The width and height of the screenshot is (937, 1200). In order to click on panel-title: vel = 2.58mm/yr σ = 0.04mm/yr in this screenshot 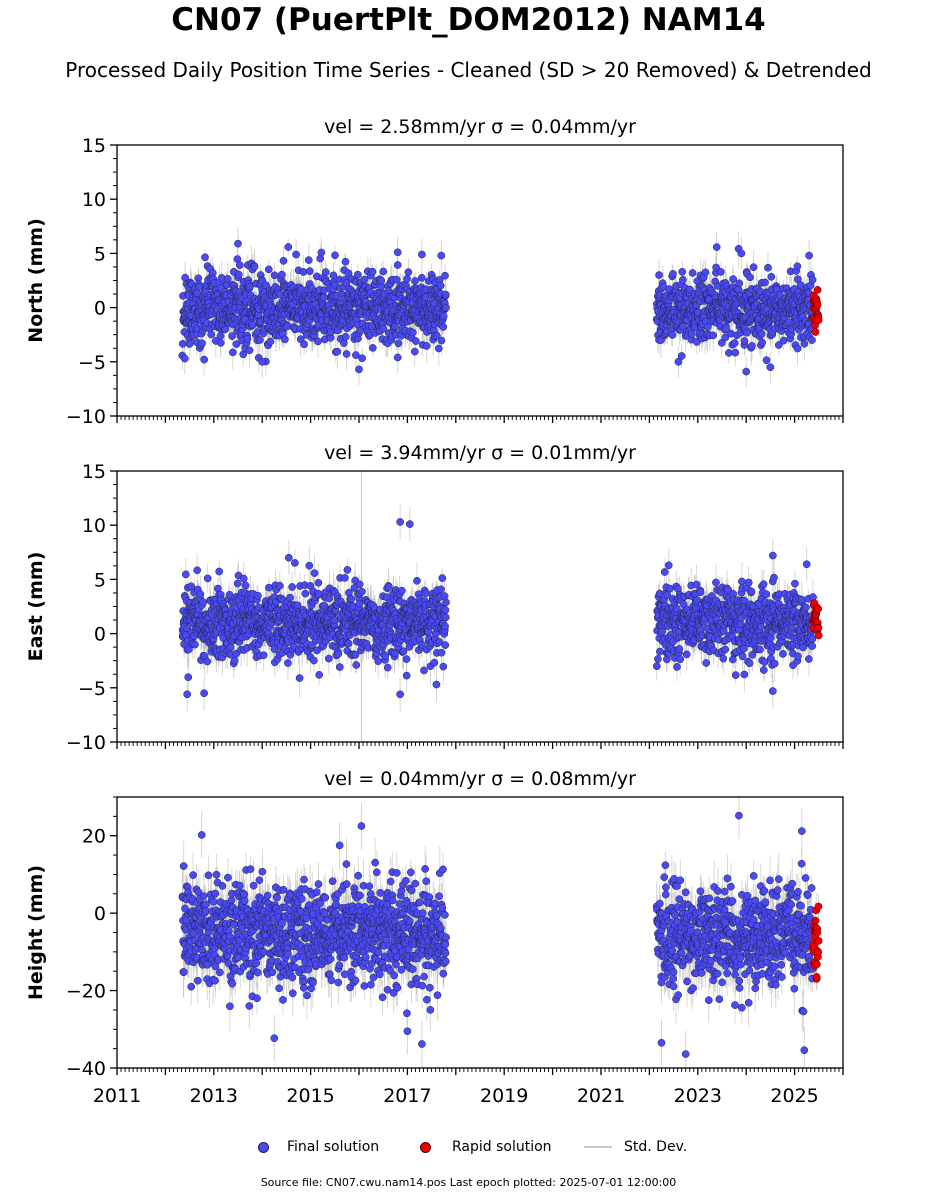, I will do `click(480, 127)`.